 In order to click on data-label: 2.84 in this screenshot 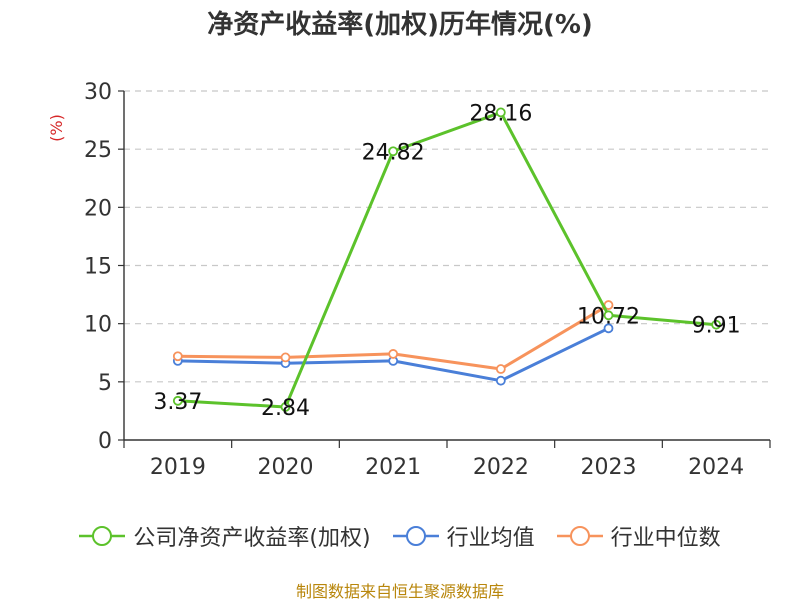, I will do `click(285, 408)`.